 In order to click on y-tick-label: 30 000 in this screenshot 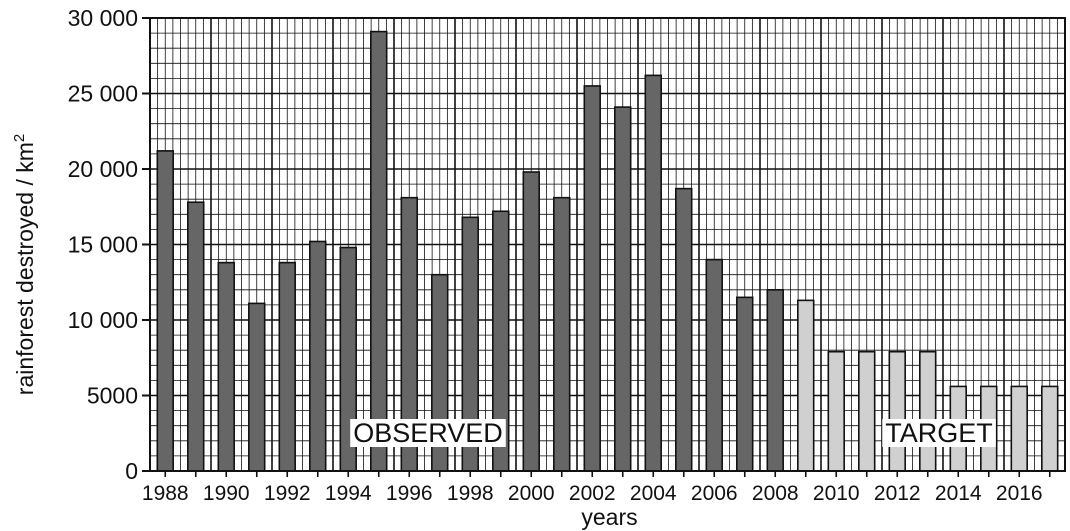, I will do `click(103, 18)`.